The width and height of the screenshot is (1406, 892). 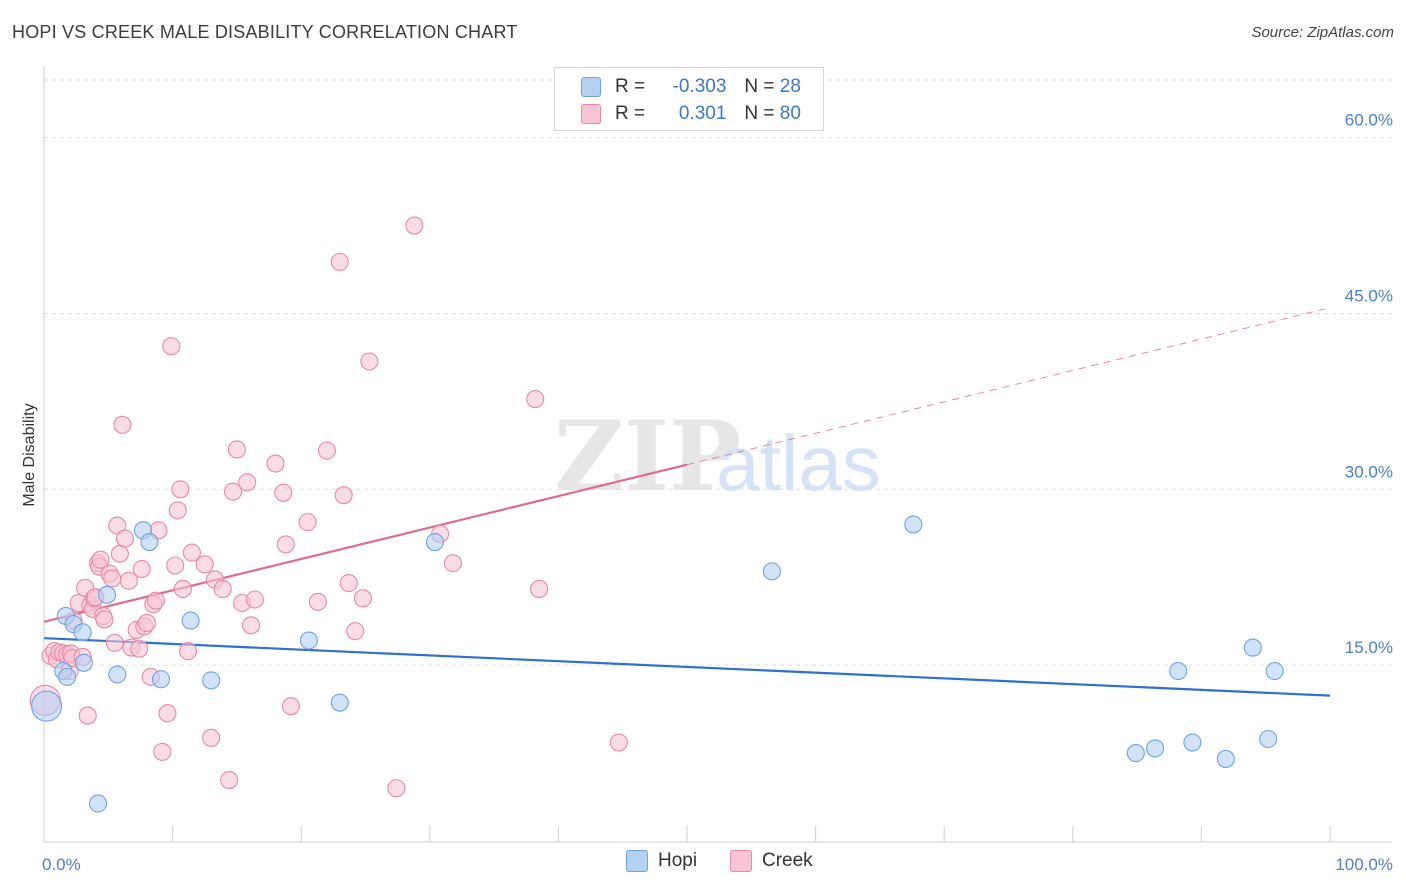 What do you see at coordinates (591, 87) in the screenshot?
I see `hopi-swatch` at bounding box center [591, 87].